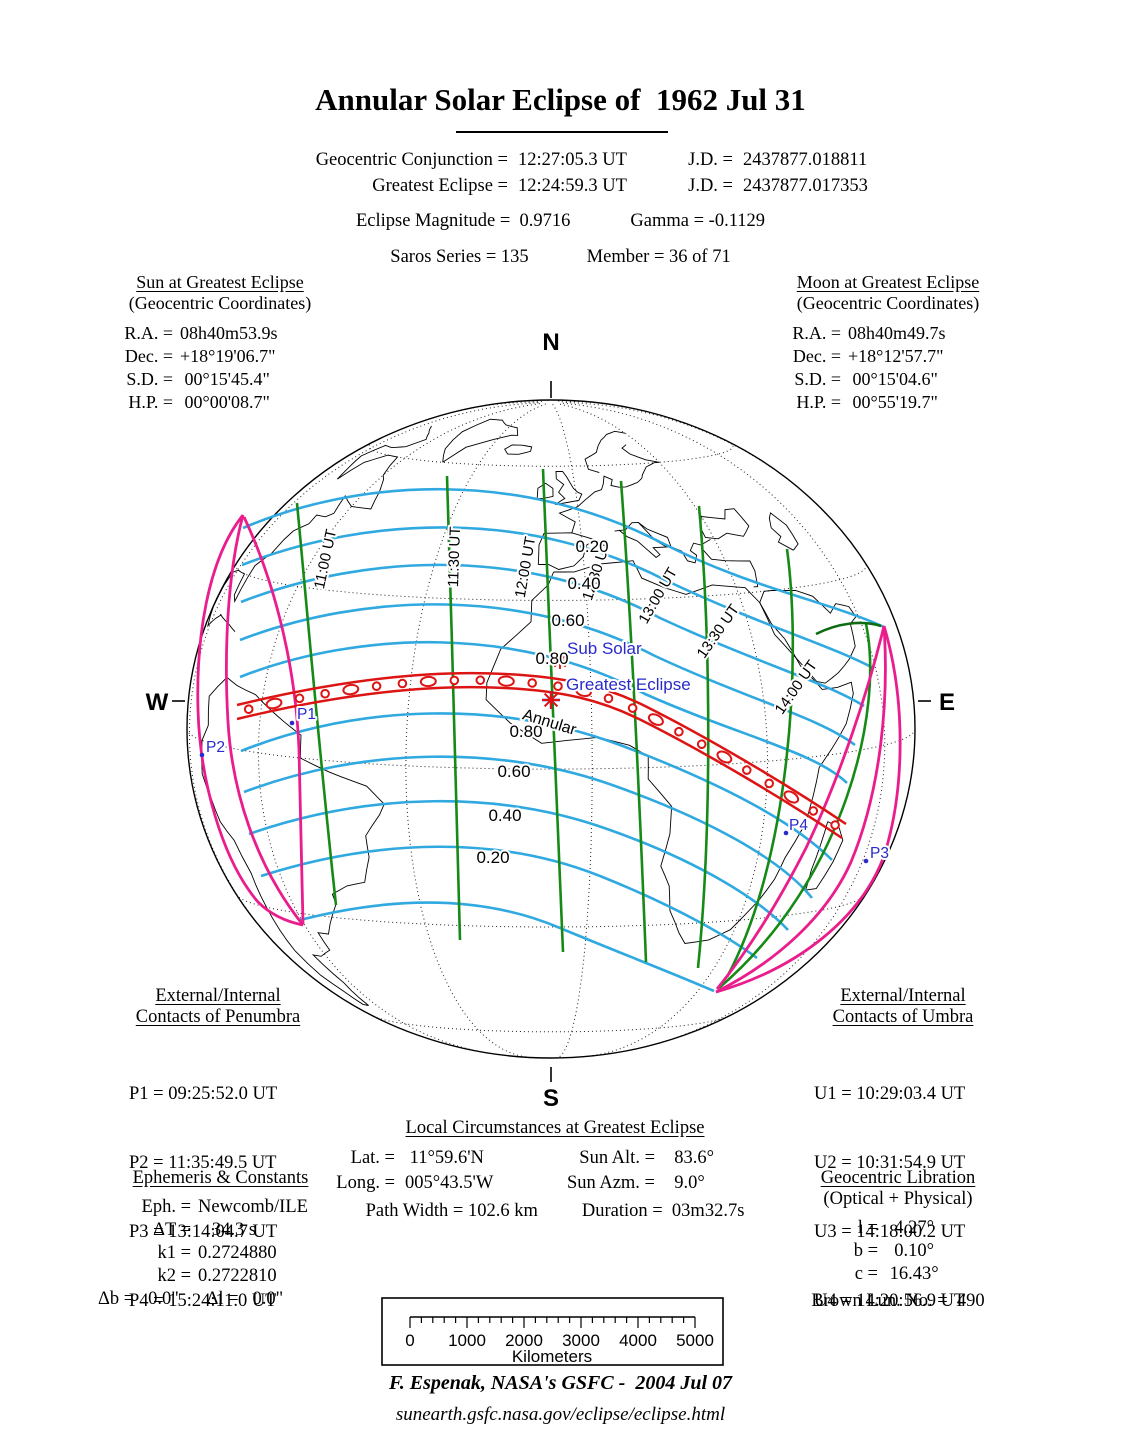 Image resolution: width=1121 pixels, height=1452 pixels. Describe the element at coordinates (947, 702) in the screenshot. I see `compass-east-label: E` at that location.